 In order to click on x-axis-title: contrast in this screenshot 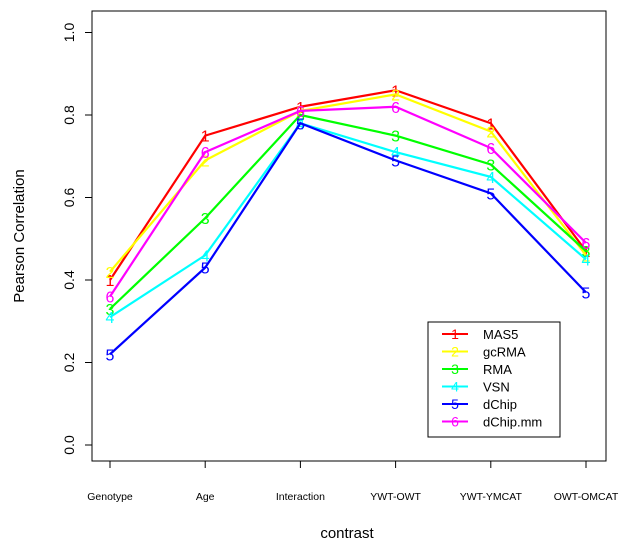, I will do `click(347, 533)`.